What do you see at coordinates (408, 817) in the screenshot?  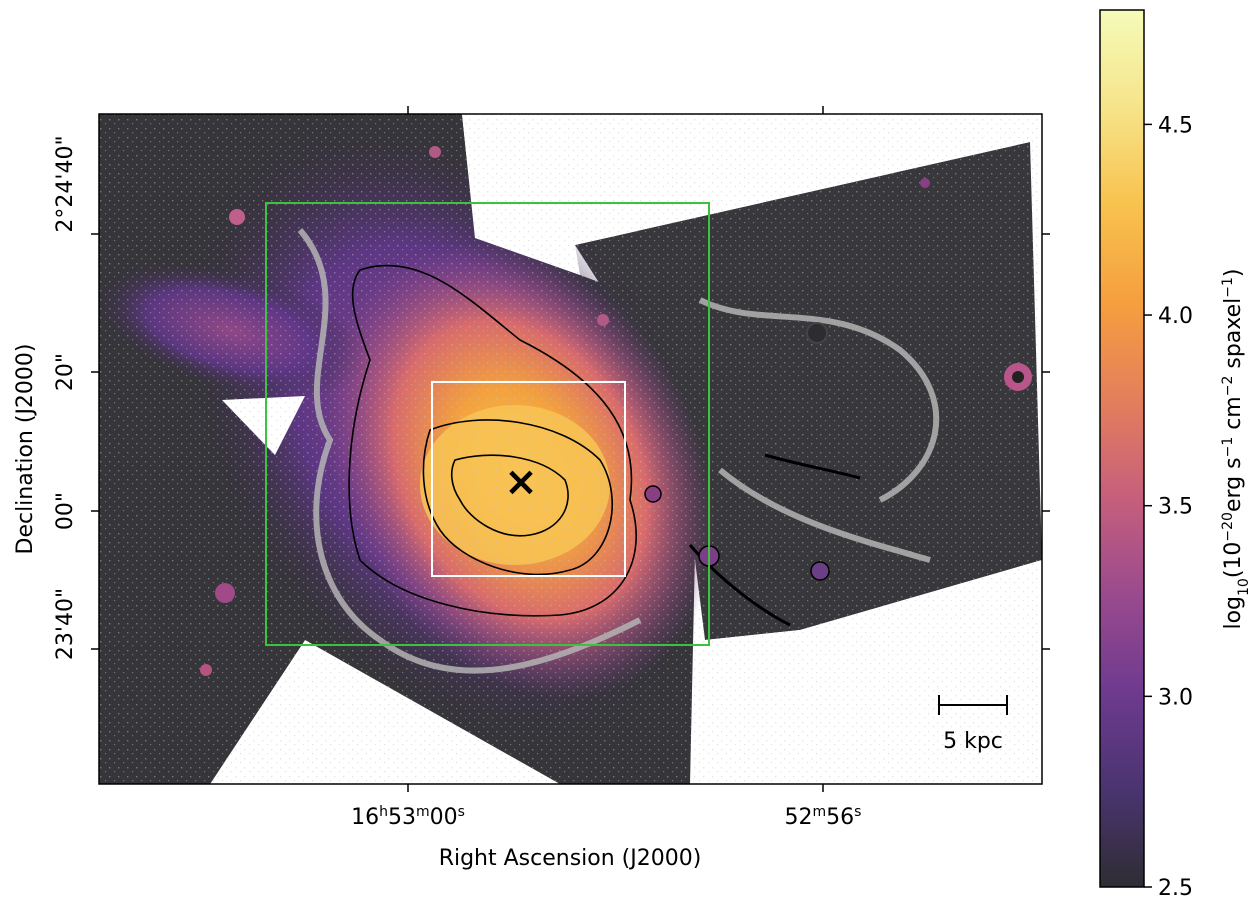 I see `x-tick-label: 16h53m00s` at bounding box center [408, 817].